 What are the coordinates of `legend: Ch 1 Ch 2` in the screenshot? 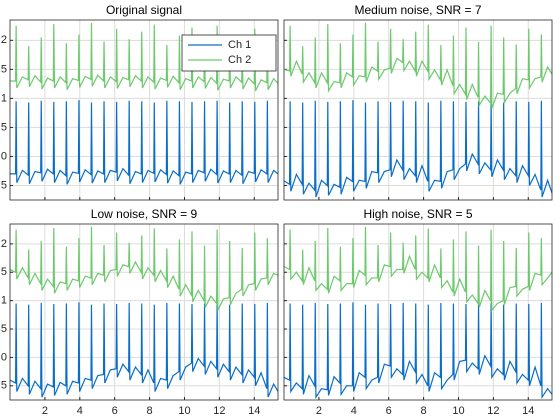 It's located at (229, 53).